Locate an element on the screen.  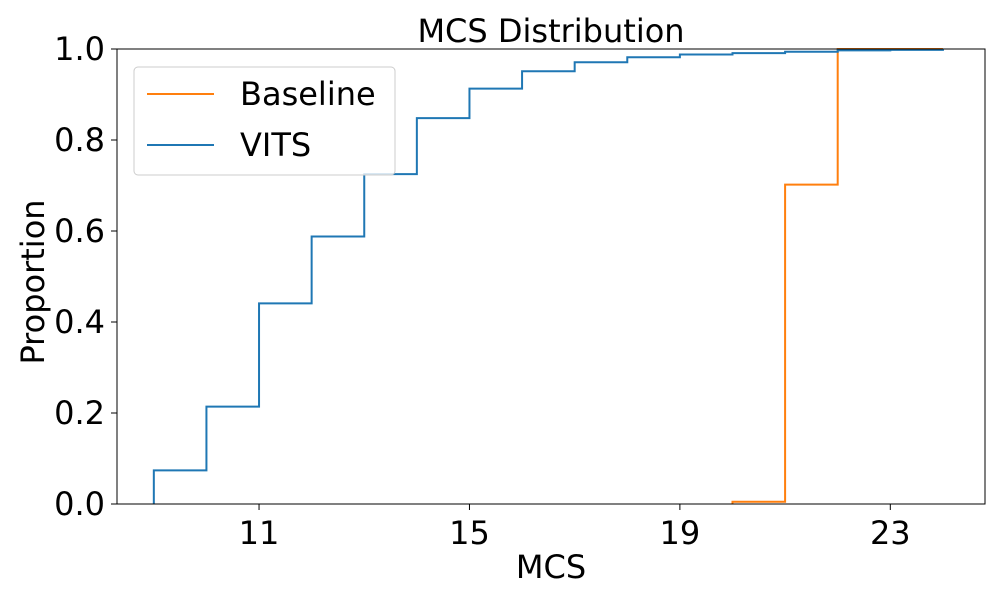
chart-title: MCS Distribution is located at coordinates (550, 31).